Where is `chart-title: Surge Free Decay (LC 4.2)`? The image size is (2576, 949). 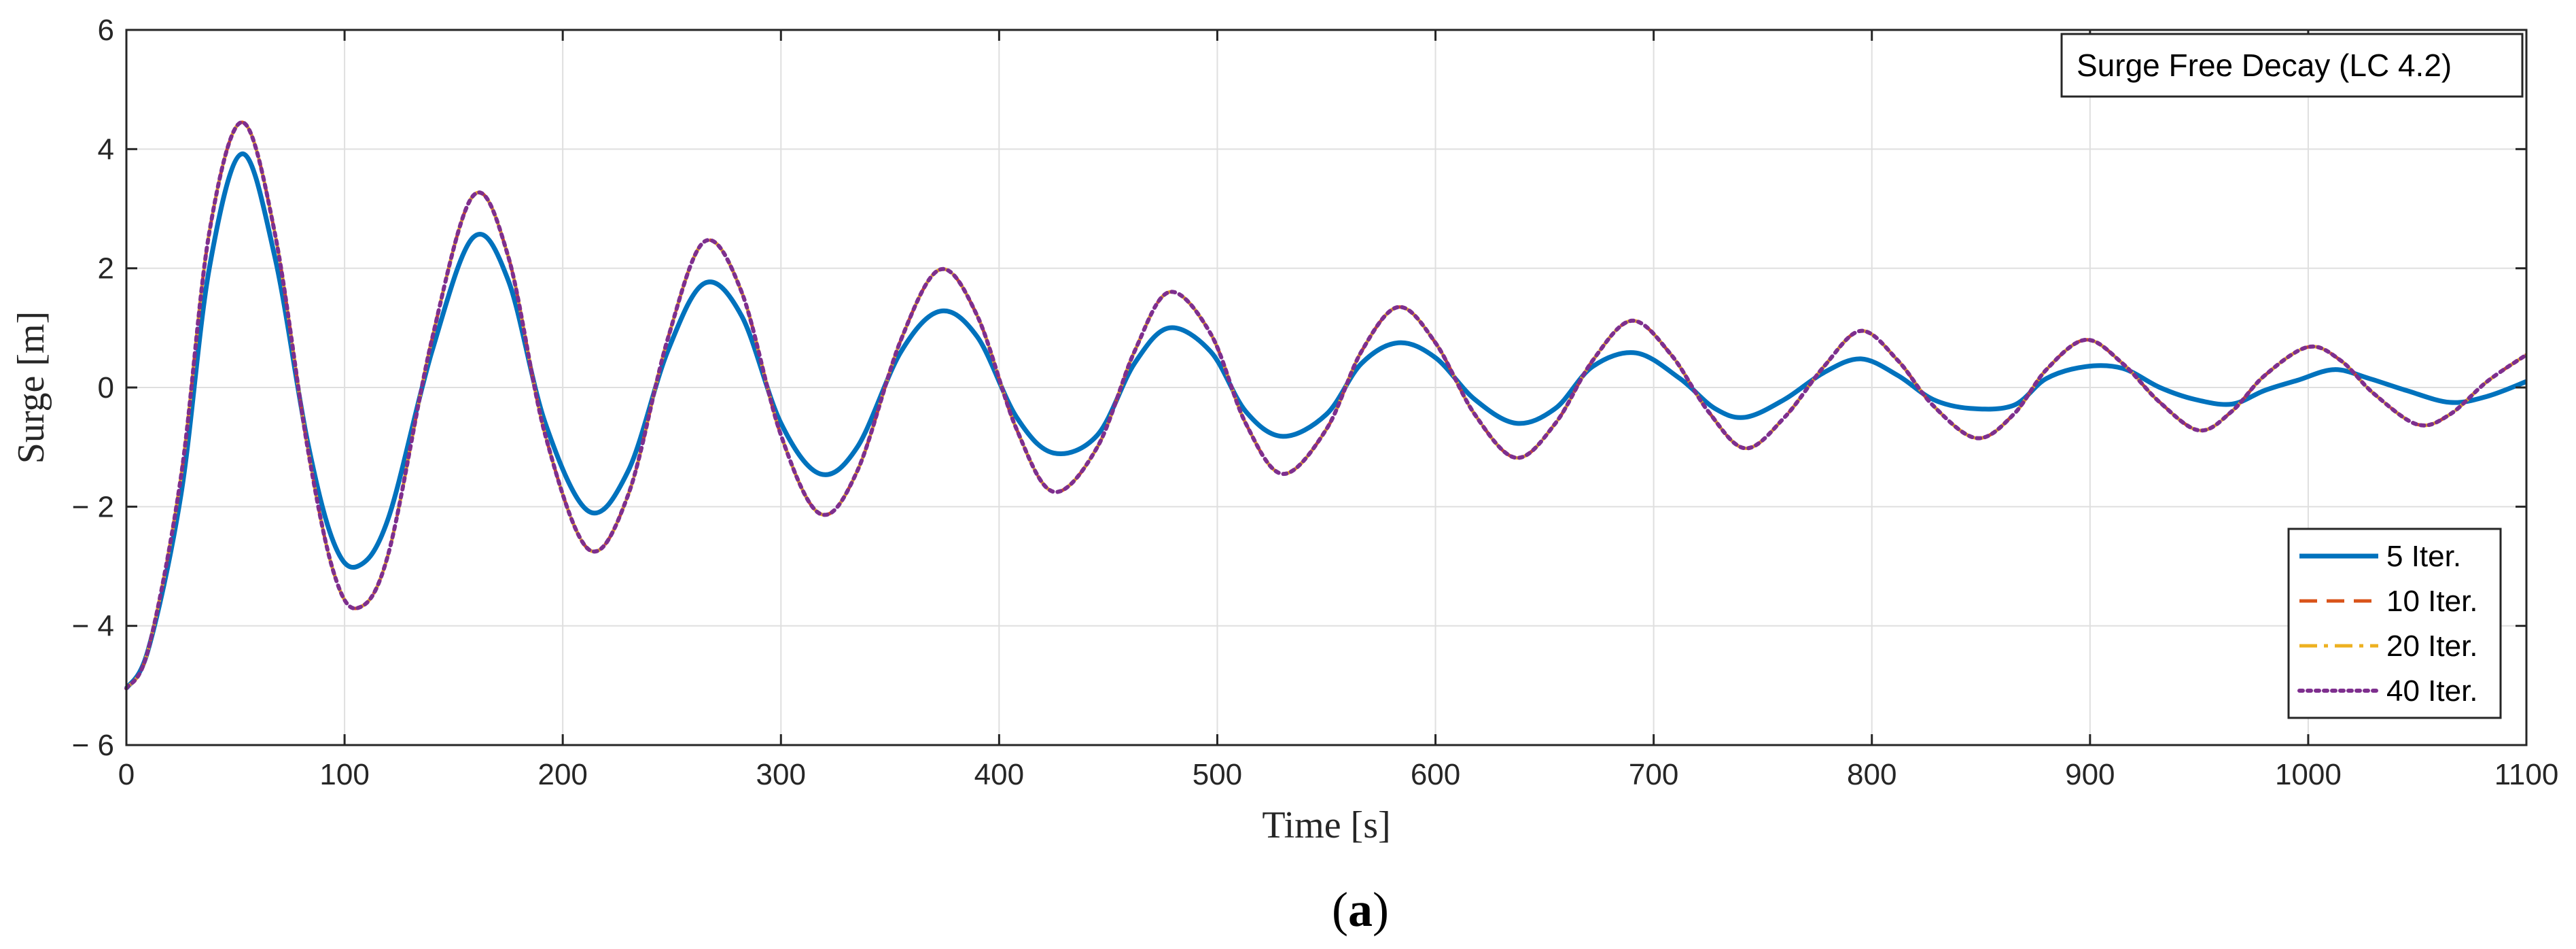 chart-title: Surge Free Decay (LC 4.2) is located at coordinates (2264, 65).